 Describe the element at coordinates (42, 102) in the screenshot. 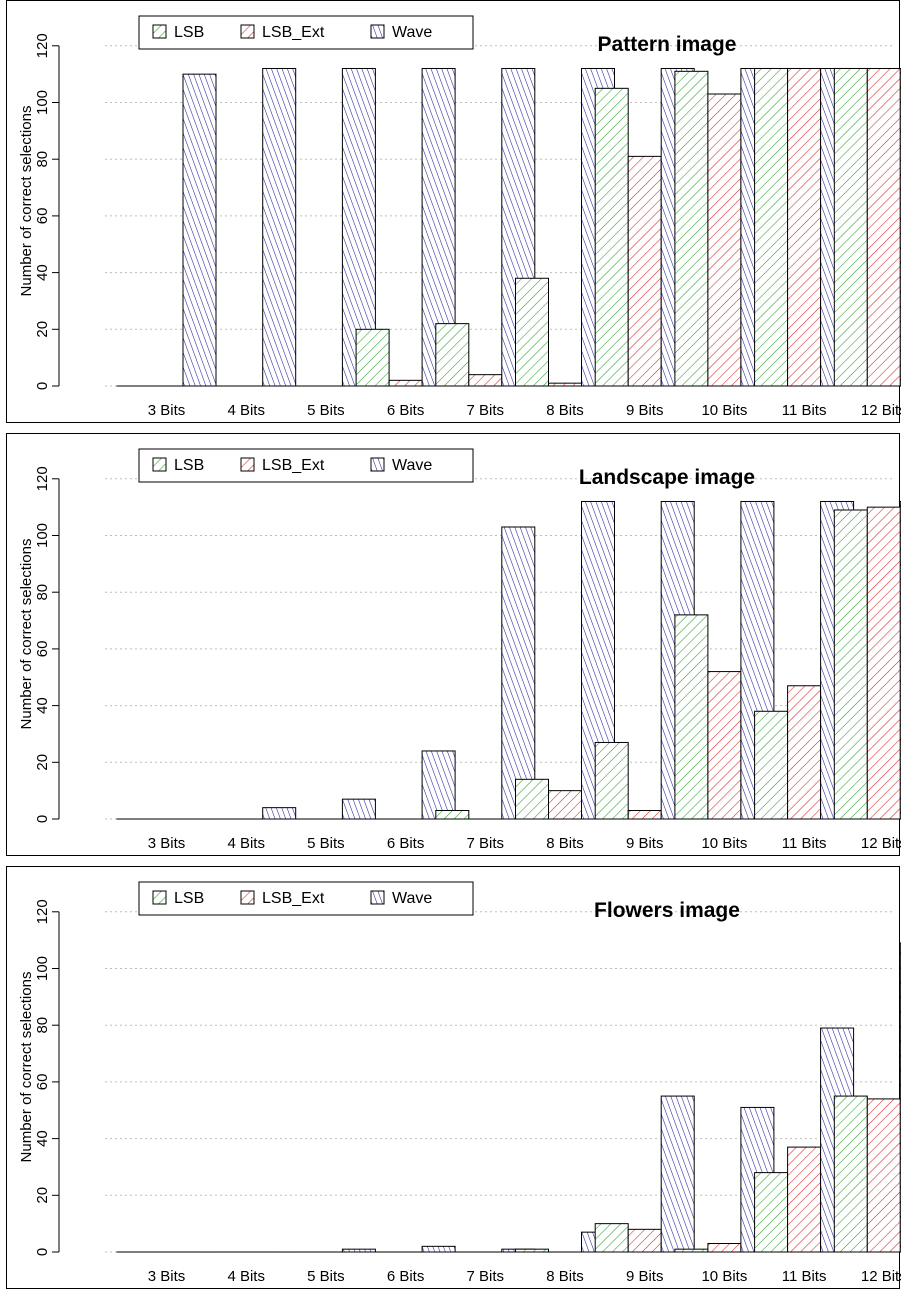

I see `y-tick-label: 100` at that location.